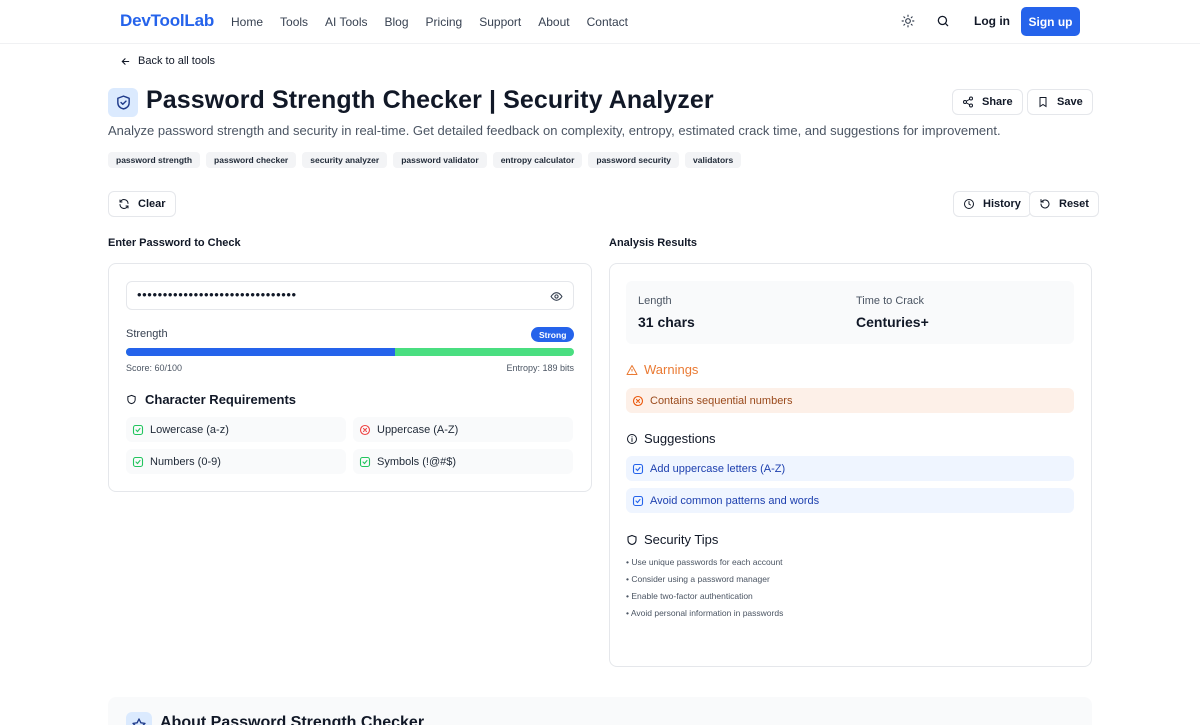 This screenshot has width=1200, height=725. What do you see at coordinates (721, 400) in the screenshot?
I see `warning-text: Contains sequential numbers` at bounding box center [721, 400].